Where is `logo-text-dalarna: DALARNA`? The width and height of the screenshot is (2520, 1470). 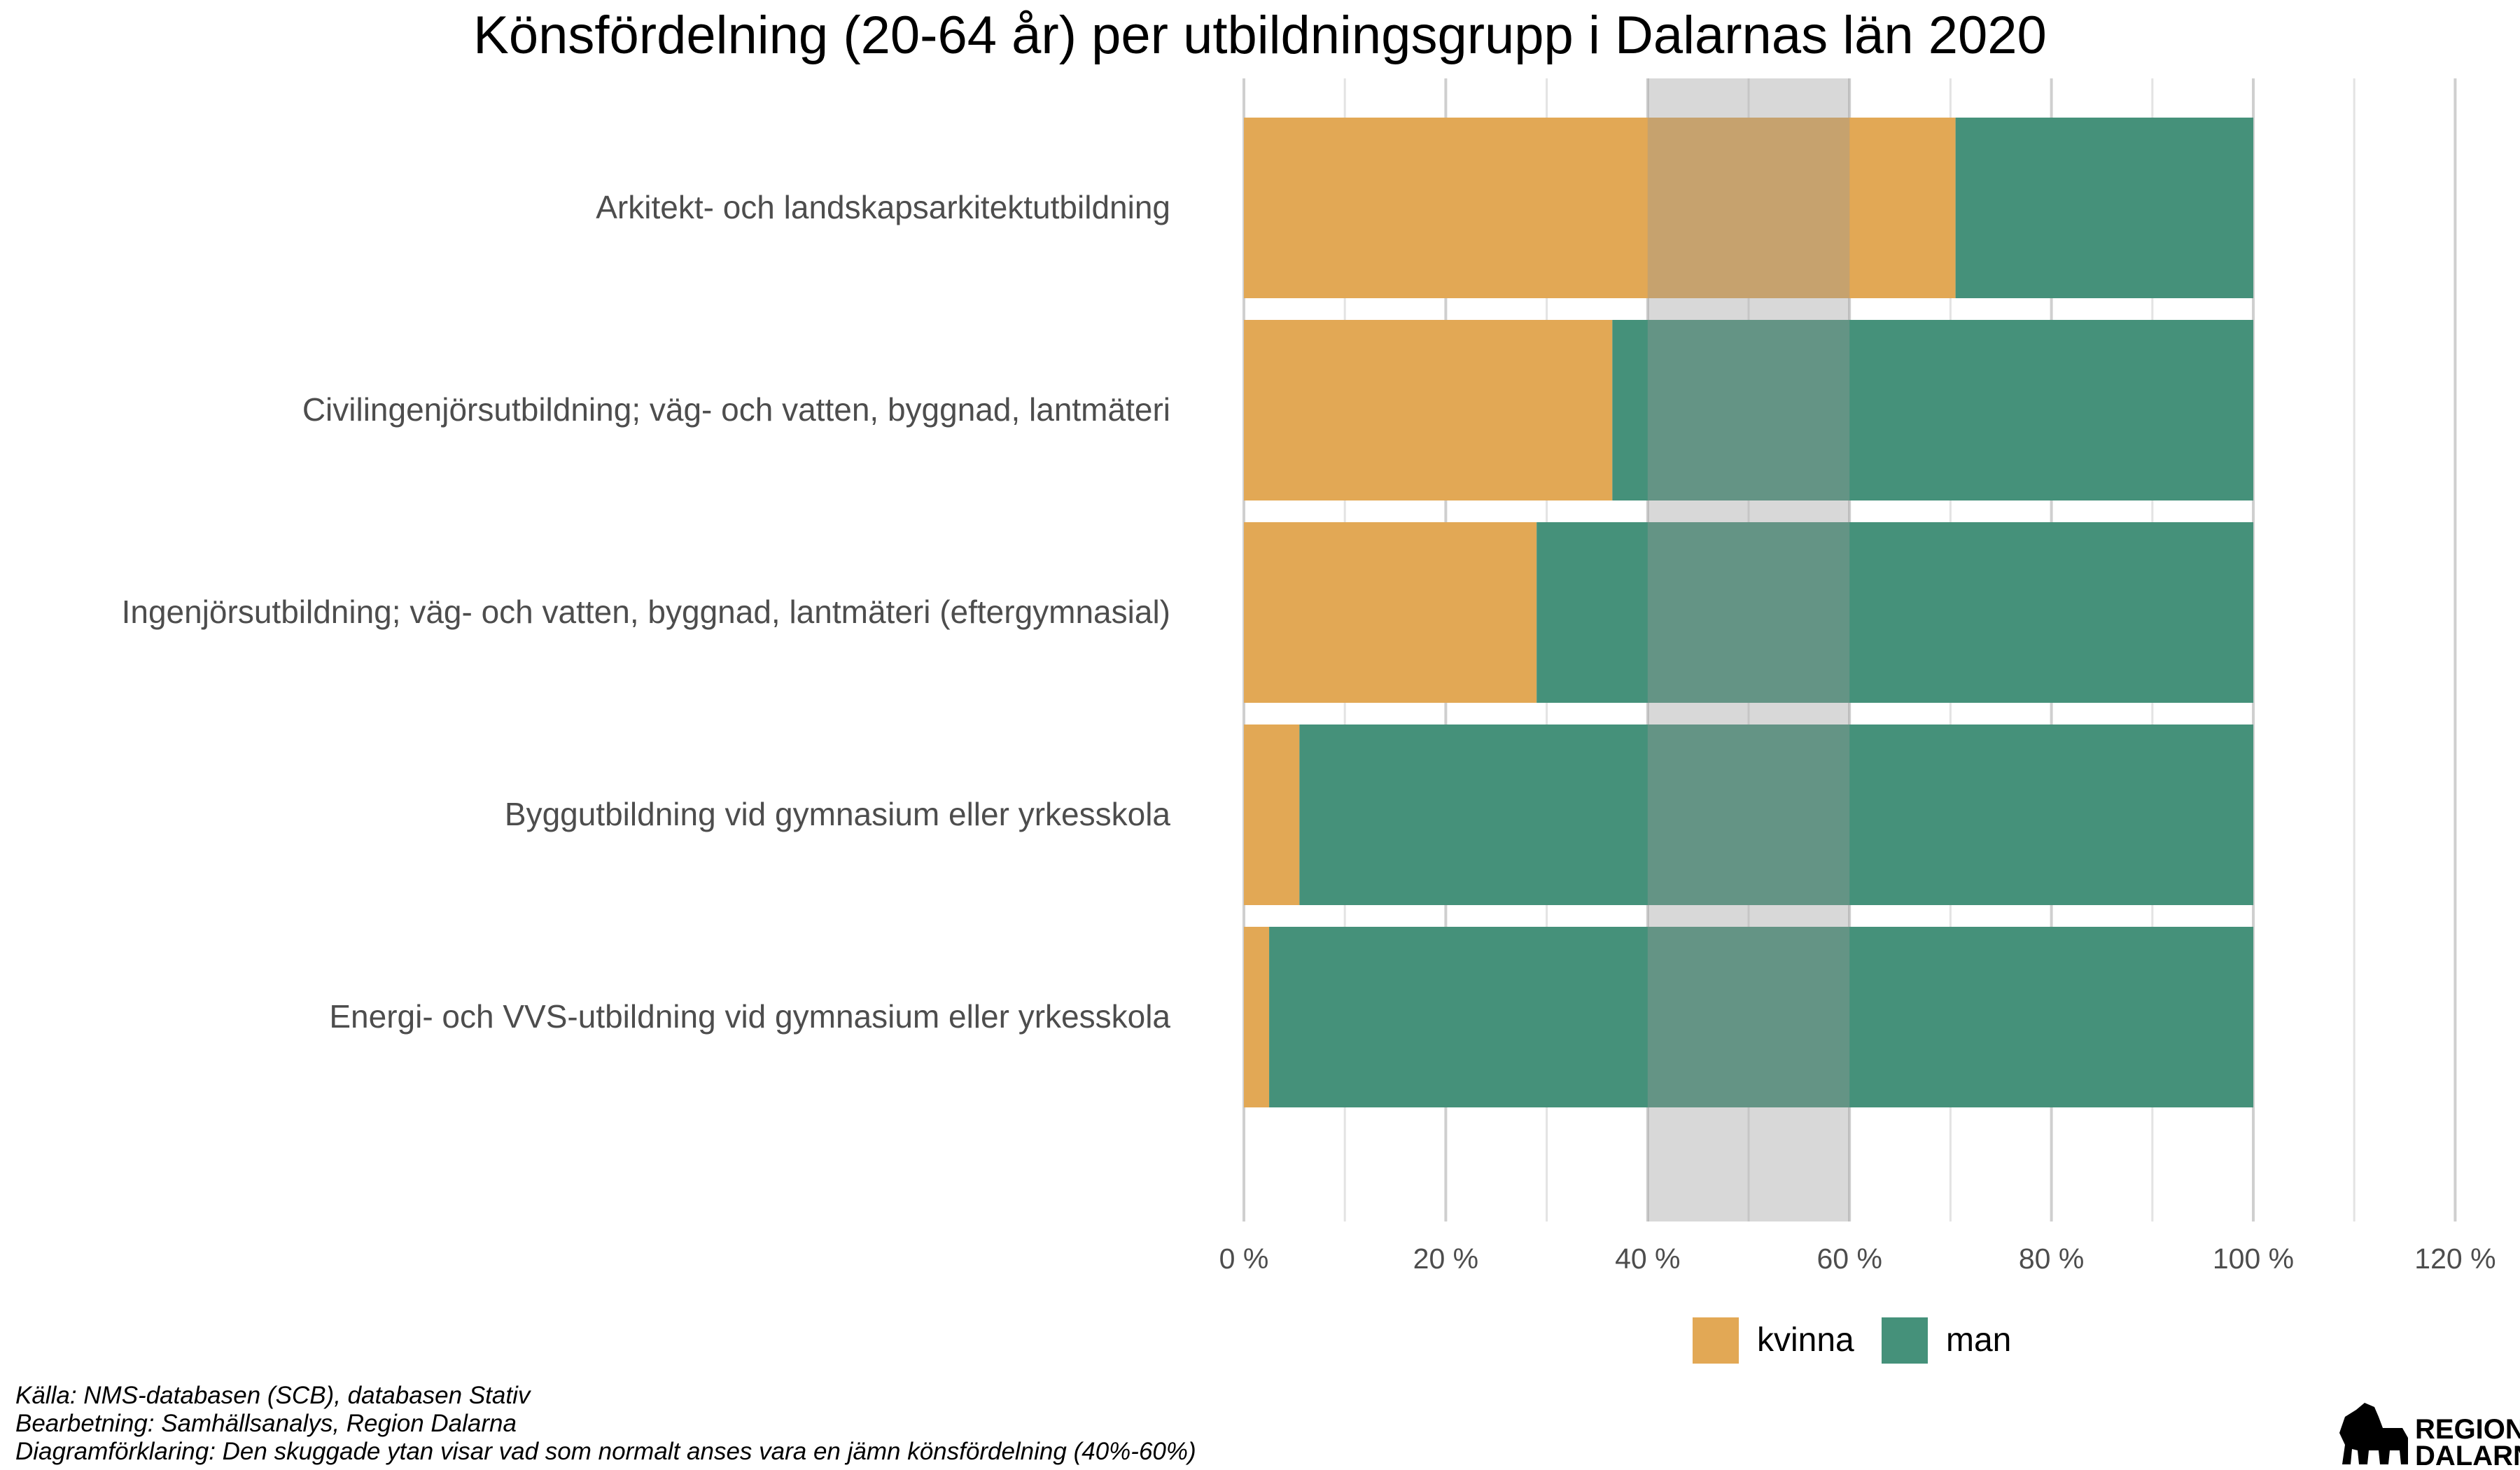
logo-text-dalarna: DALARNA is located at coordinates (2467, 1455).